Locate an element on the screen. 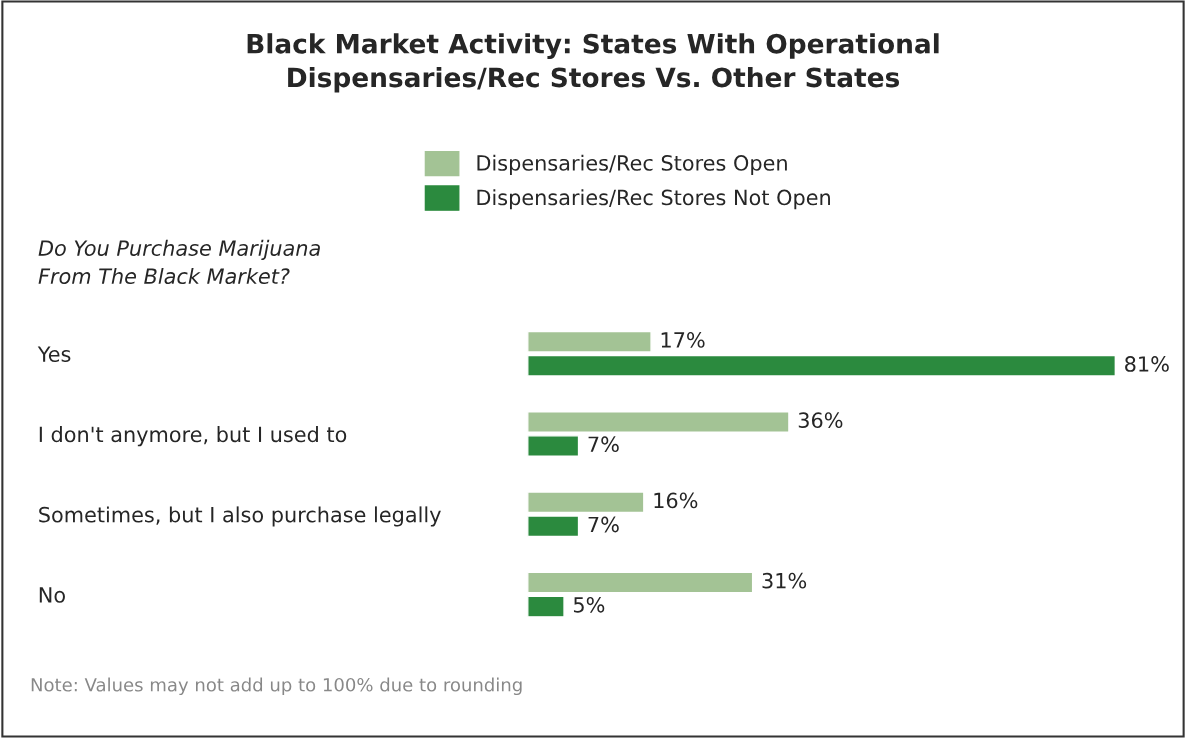 The width and height of the screenshot is (1186, 738). legend-label: Dispensaries/Rec Stores Not Open is located at coordinates (653, 199).